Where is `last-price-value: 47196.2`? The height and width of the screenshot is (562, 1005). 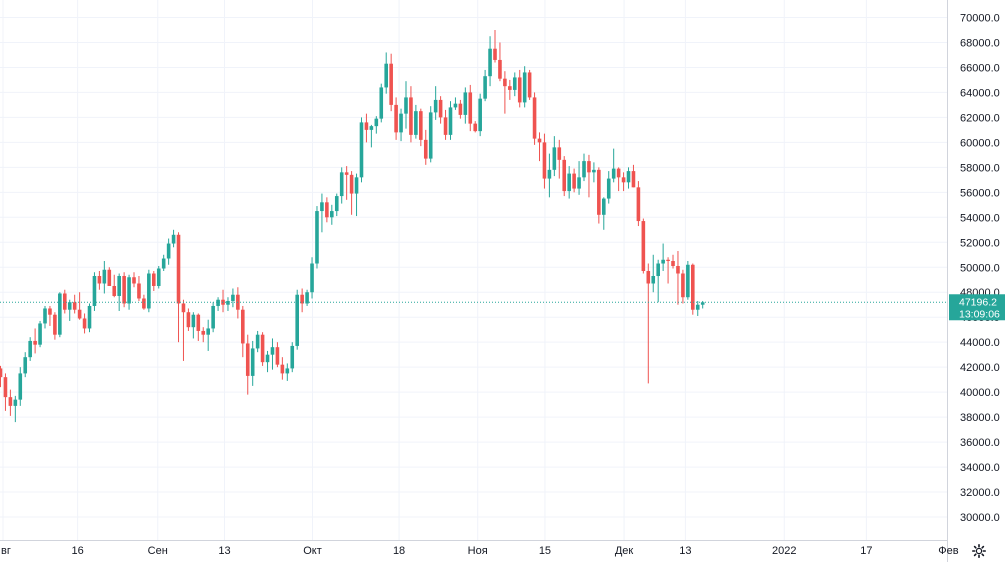
last-price-value: 47196.2 is located at coordinates (978, 302).